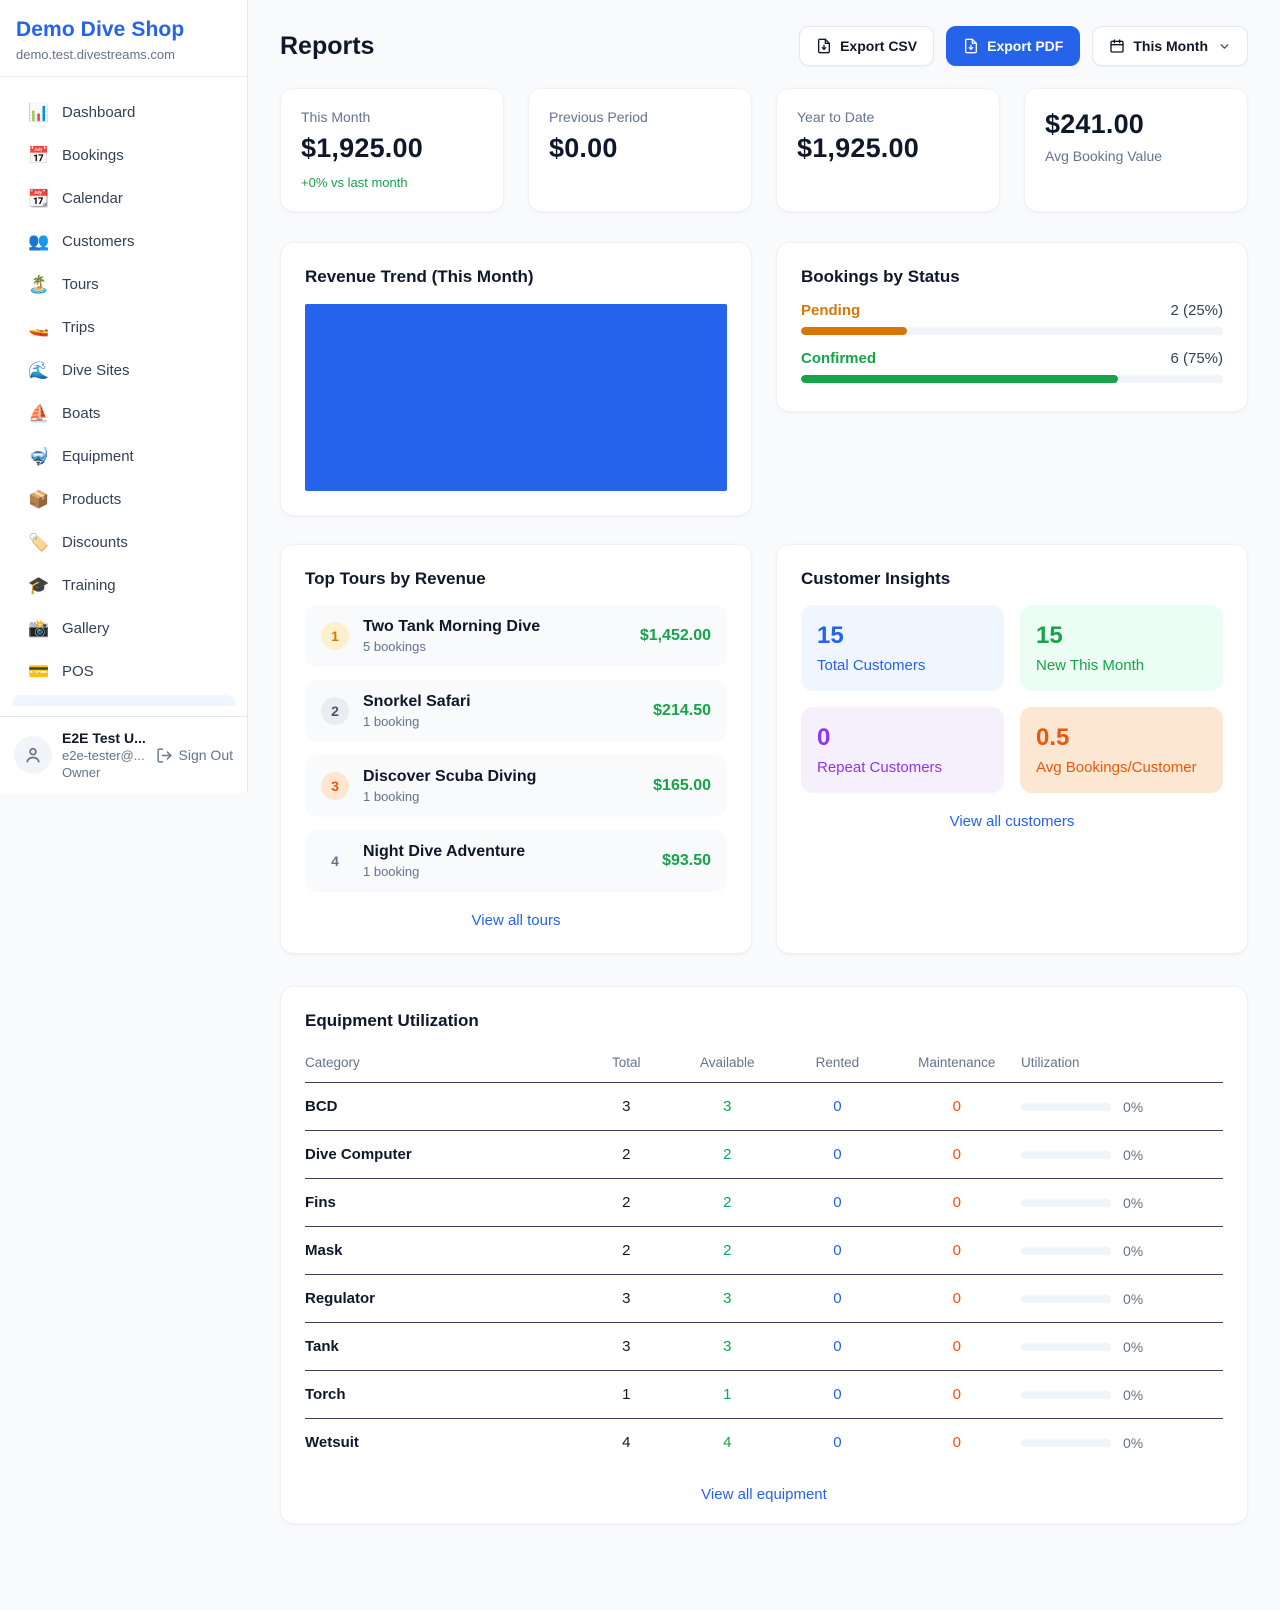 This screenshot has width=1280, height=1610. I want to click on cell-category: Tank, so click(443, 1346).